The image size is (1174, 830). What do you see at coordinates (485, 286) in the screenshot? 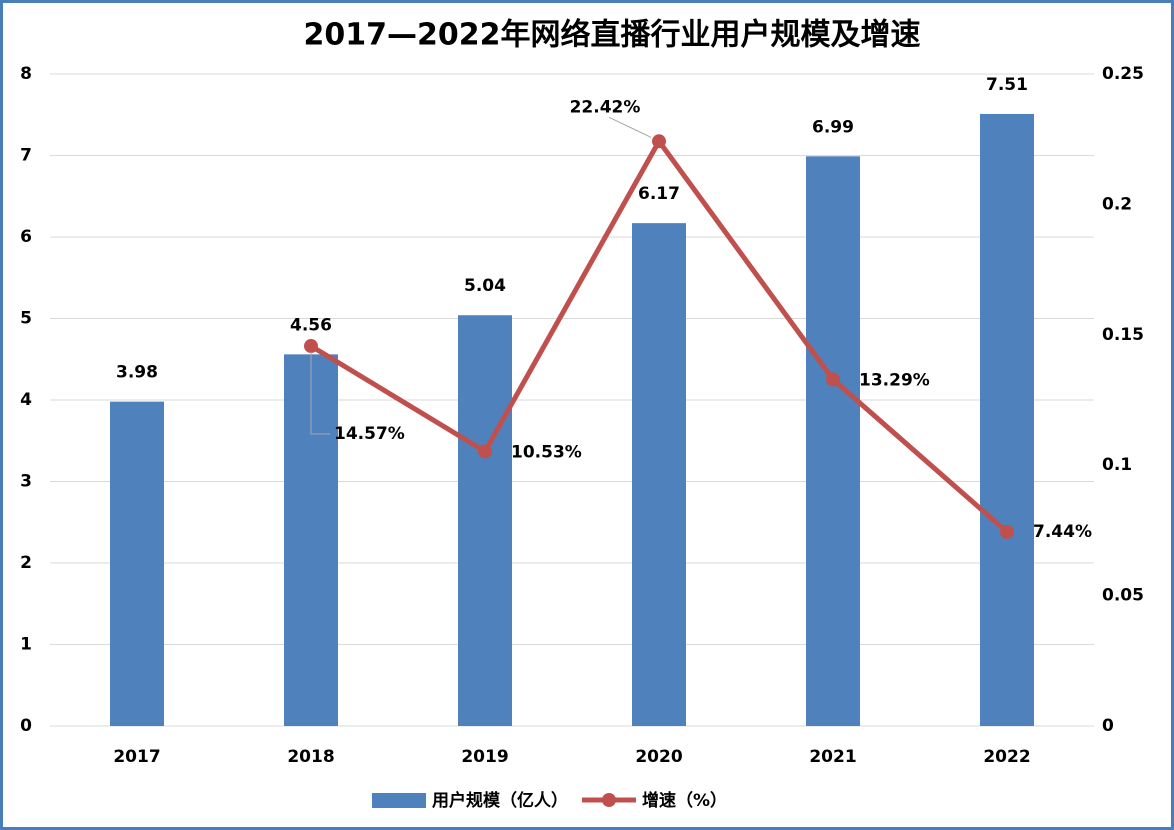
I see `bar-value-label: 5.04` at bounding box center [485, 286].